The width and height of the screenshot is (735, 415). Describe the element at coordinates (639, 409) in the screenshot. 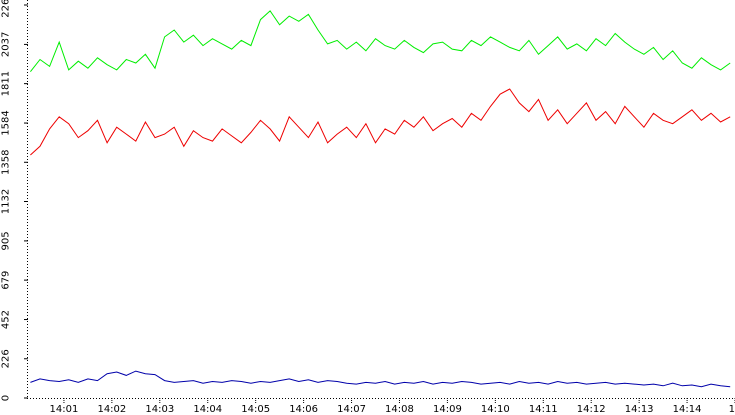

I see `x-tick-label: 14:13` at that location.